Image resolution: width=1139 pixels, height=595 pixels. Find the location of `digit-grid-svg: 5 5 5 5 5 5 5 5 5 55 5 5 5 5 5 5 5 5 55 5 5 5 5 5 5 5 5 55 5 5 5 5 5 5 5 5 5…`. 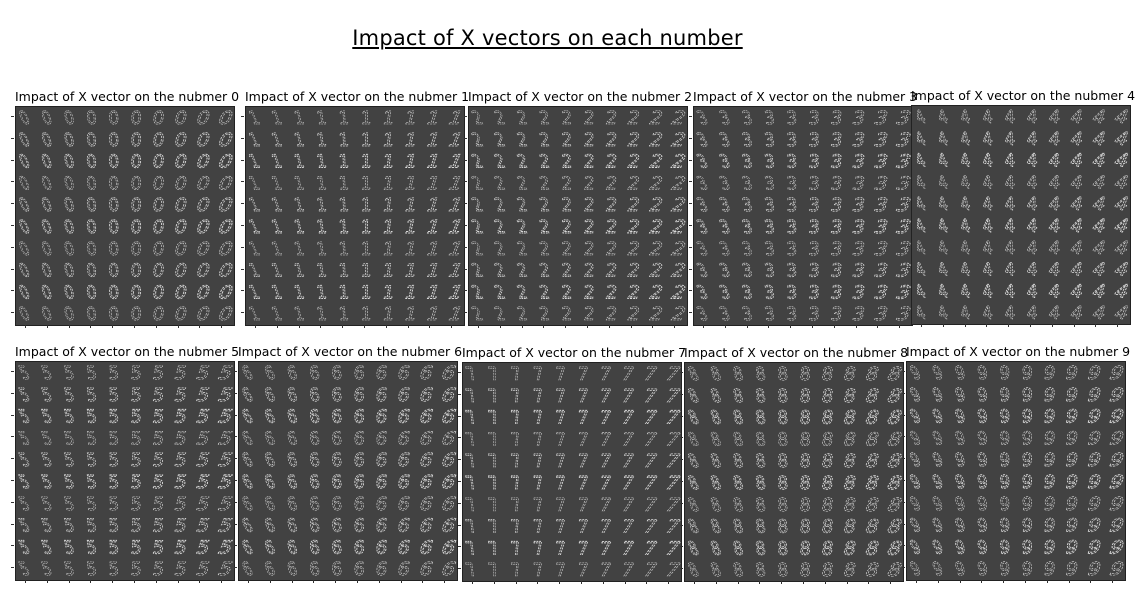

digit-grid-svg: 5 5 5 5 5 5 5 5 5 55 5 5 5 5 5 5 5 5 55 5 5 5 5 5 5 5 5 55 5 5 5 5 5 5 5 5 5… is located at coordinates (125, 471).